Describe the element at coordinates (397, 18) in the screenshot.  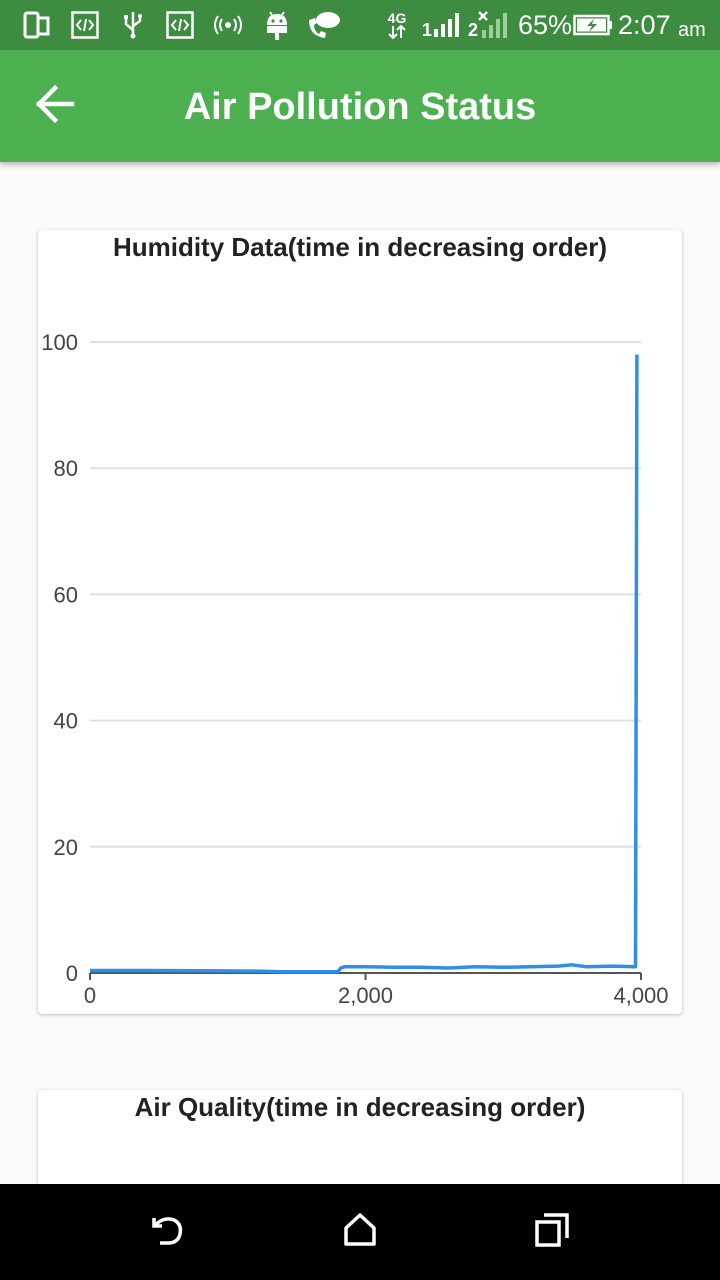
I see `network-type-text: 4G` at that location.